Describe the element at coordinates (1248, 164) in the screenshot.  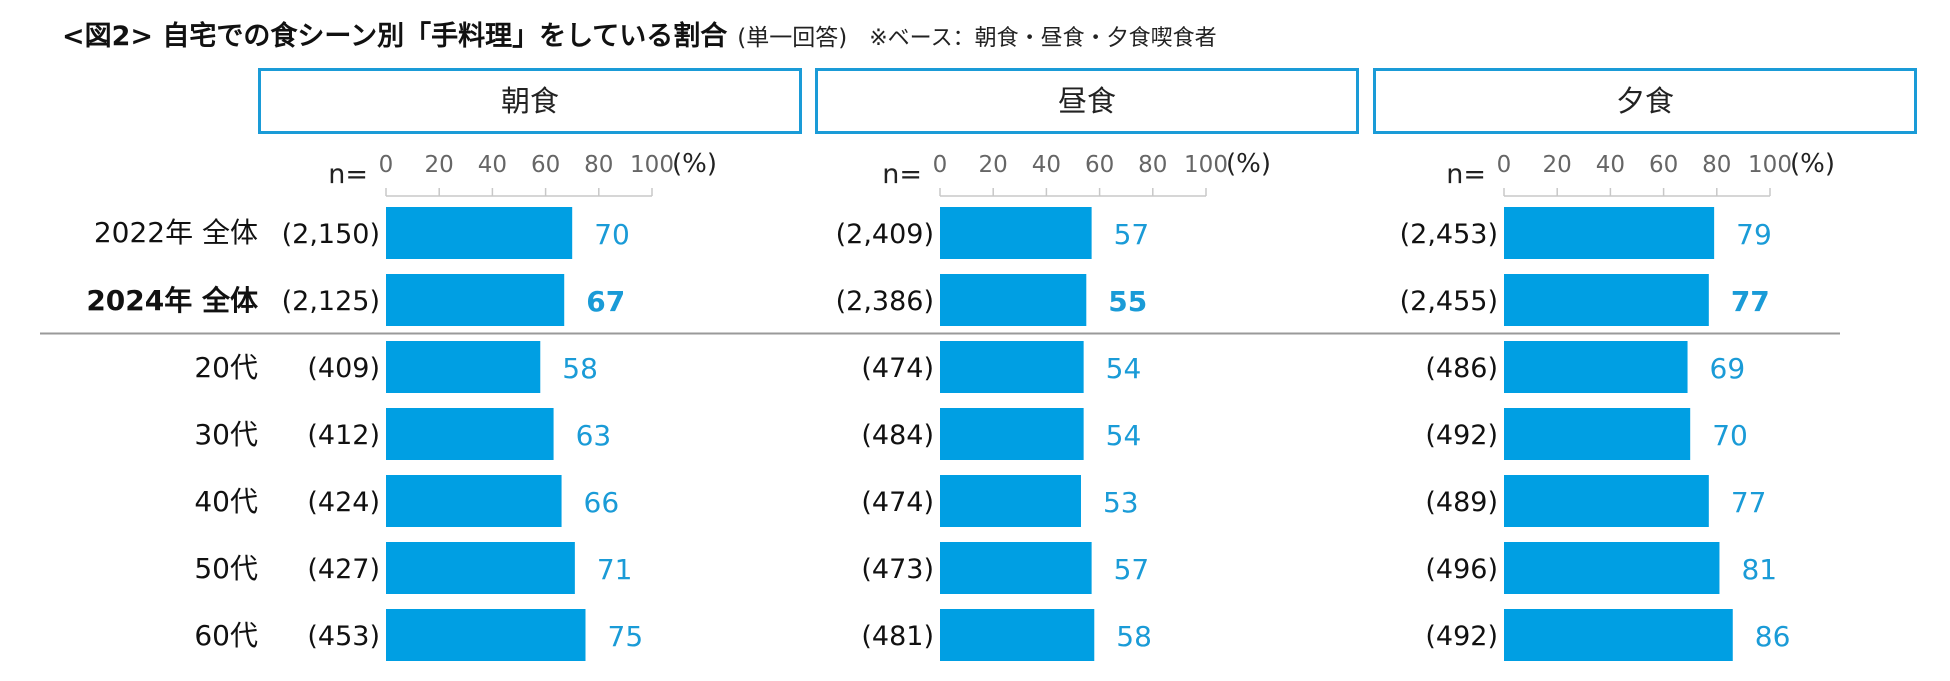
I see `lunch-unit-label: (%)` at that location.